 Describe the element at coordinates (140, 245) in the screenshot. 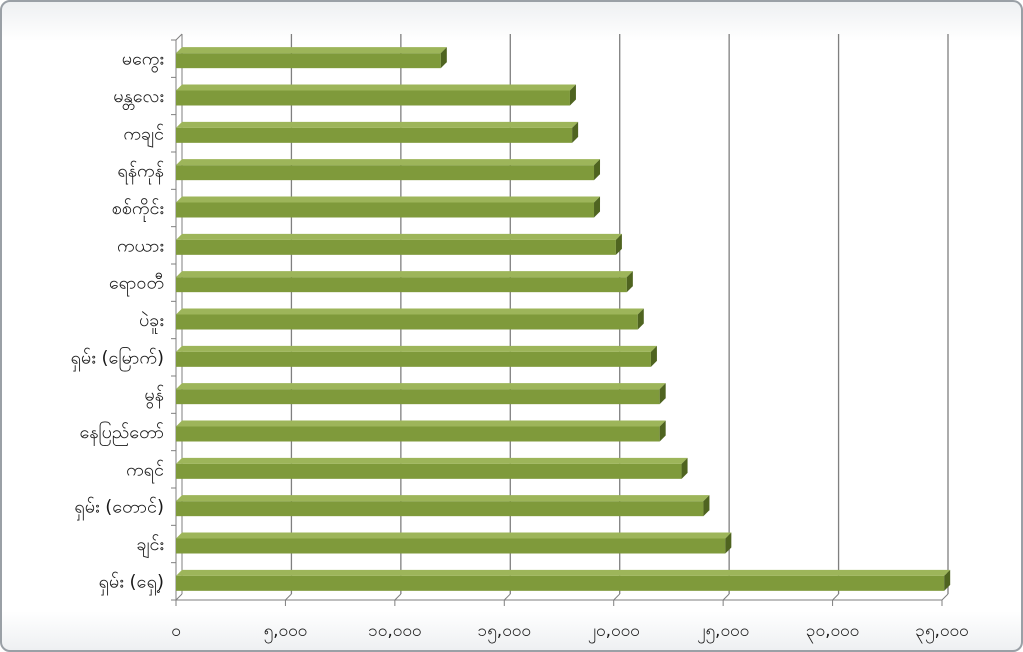

I see `category-label: ကယား` at that location.